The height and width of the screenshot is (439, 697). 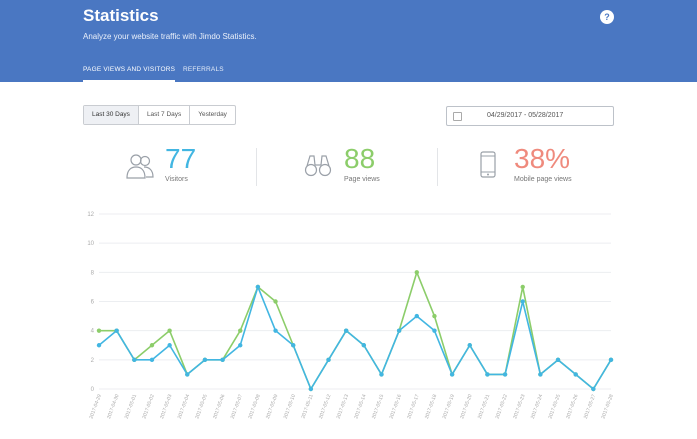 What do you see at coordinates (325, 406) in the screenshot?
I see `x-tick-label: 2017-05-12` at bounding box center [325, 406].